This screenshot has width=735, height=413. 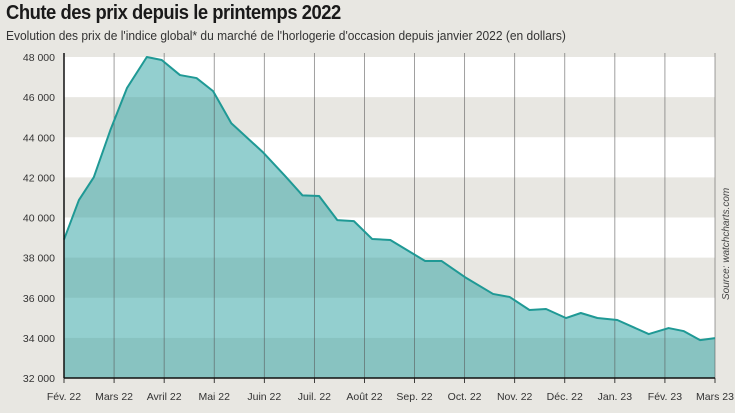 What do you see at coordinates (615, 397) in the screenshot?
I see `x-tick-label: Jan. 23` at bounding box center [615, 397].